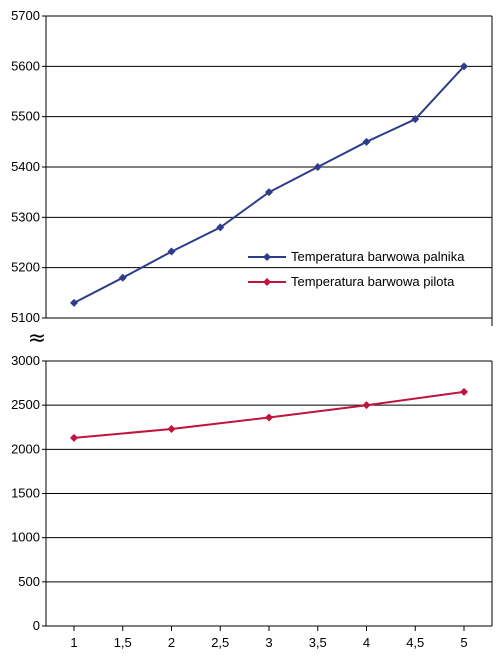  Describe the element at coordinates (25, 116) in the screenshot. I see `y-tick-label: 5500` at that location.